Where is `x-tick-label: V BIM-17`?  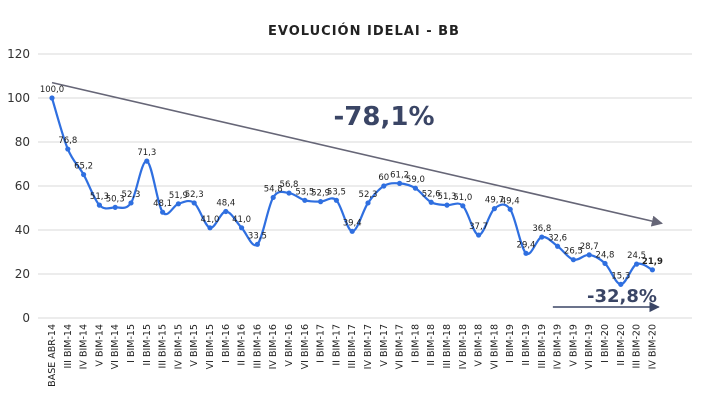
x-tick-label: V BIM-17 is located at coordinates (384, 345).